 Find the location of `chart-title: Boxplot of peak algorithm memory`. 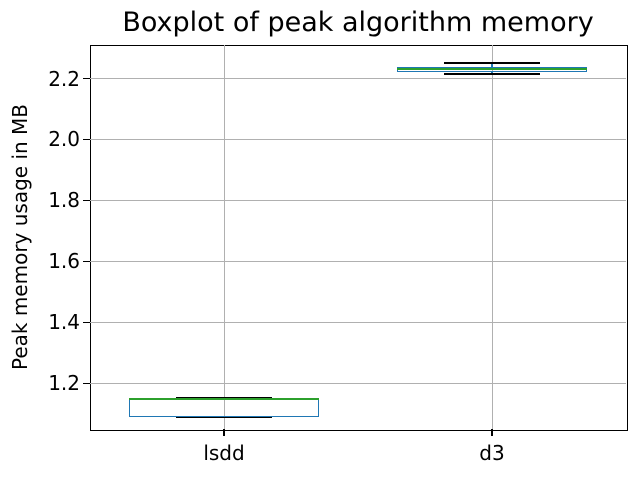

chart-title: Boxplot of peak algorithm memory is located at coordinates (358, 22).